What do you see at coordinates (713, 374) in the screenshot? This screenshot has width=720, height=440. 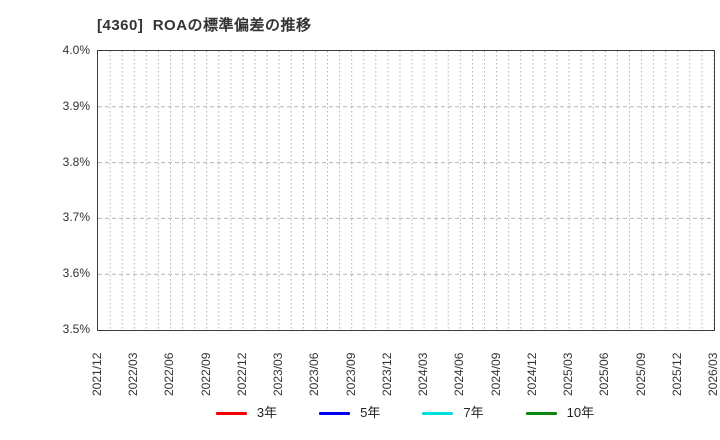 I see `x-axis-tick-label: 2026/03` at bounding box center [713, 374].